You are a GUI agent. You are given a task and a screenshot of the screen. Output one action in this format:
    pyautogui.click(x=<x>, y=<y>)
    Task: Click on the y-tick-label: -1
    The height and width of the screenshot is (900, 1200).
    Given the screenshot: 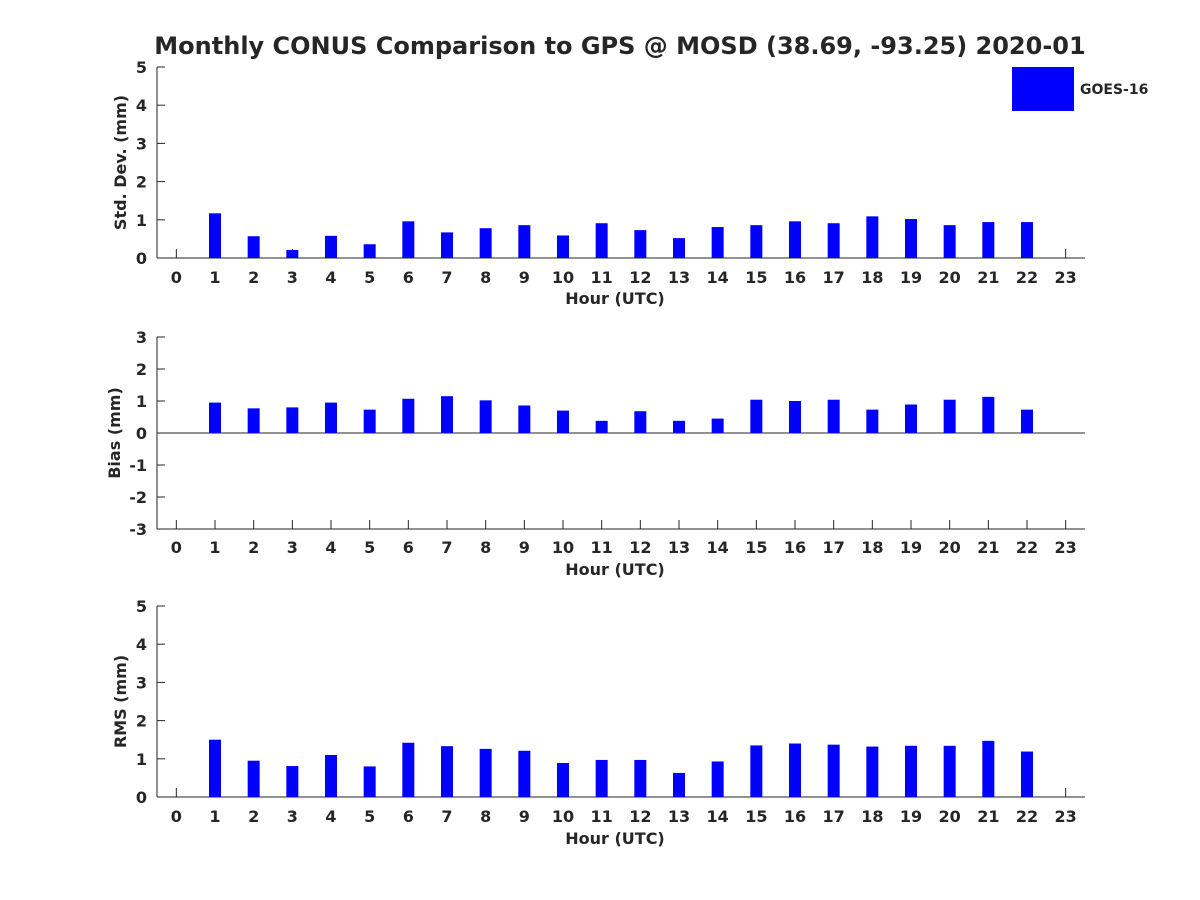 What is the action you would take?
    pyautogui.click(x=138, y=465)
    